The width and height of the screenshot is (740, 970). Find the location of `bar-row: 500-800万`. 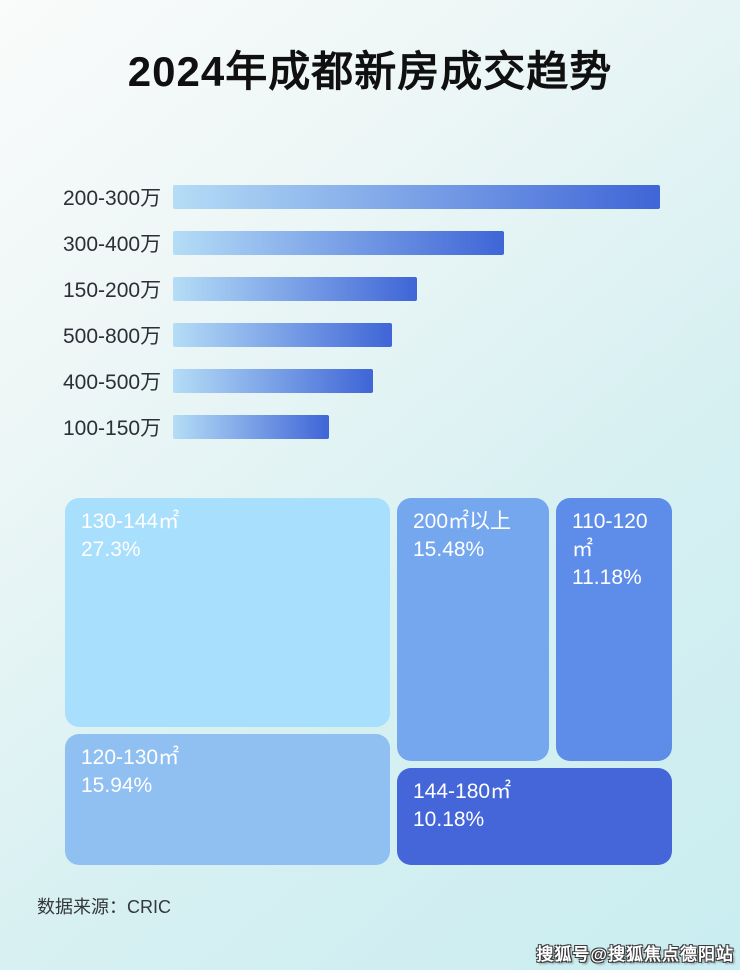

bar-row: 500-800万 is located at coordinates (370, 335).